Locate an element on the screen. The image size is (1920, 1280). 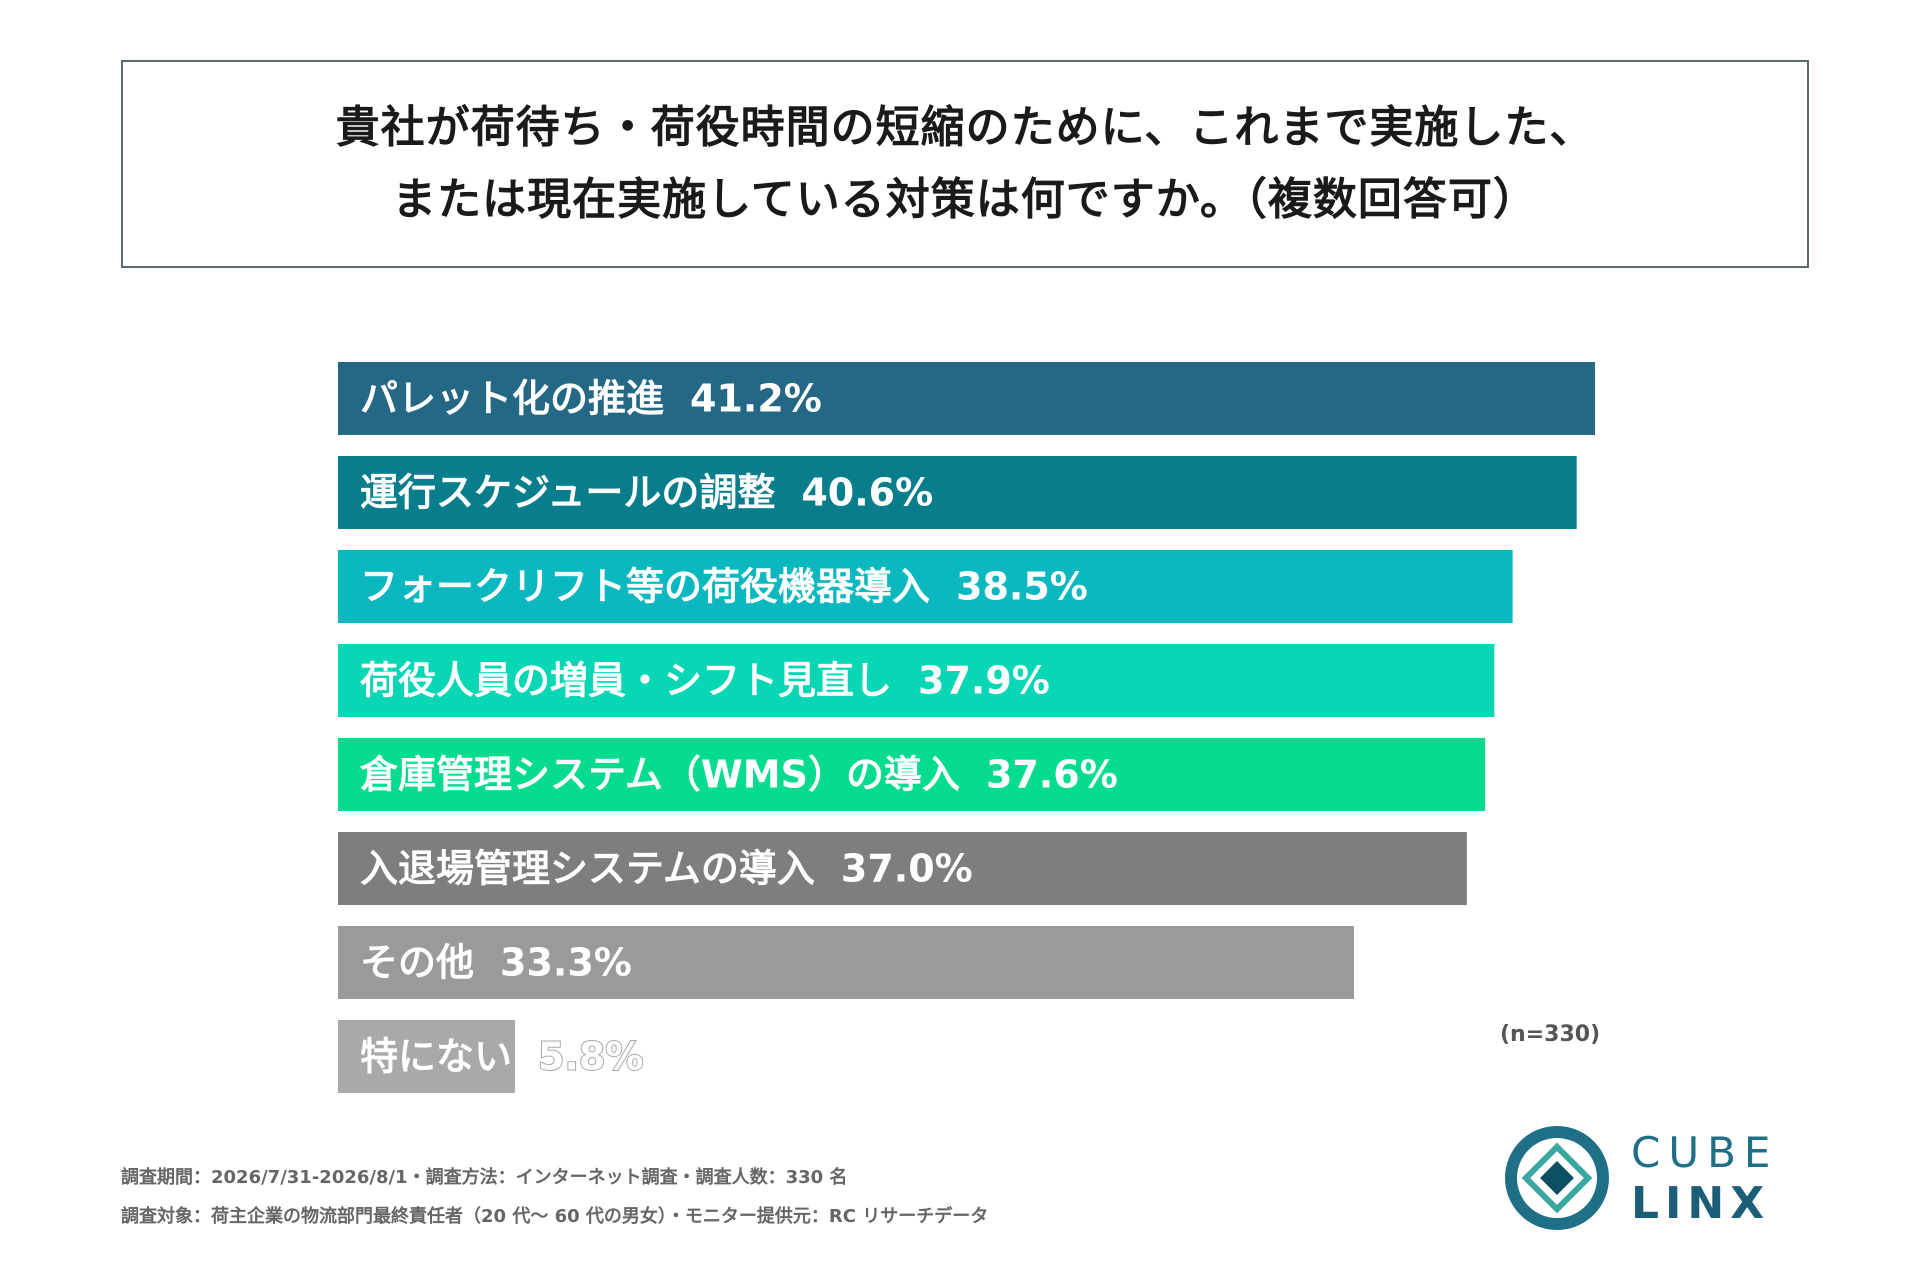
bar-label-5: 倉庫管理システム（WMS）の導入 37.6% is located at coordinates (738, 775).